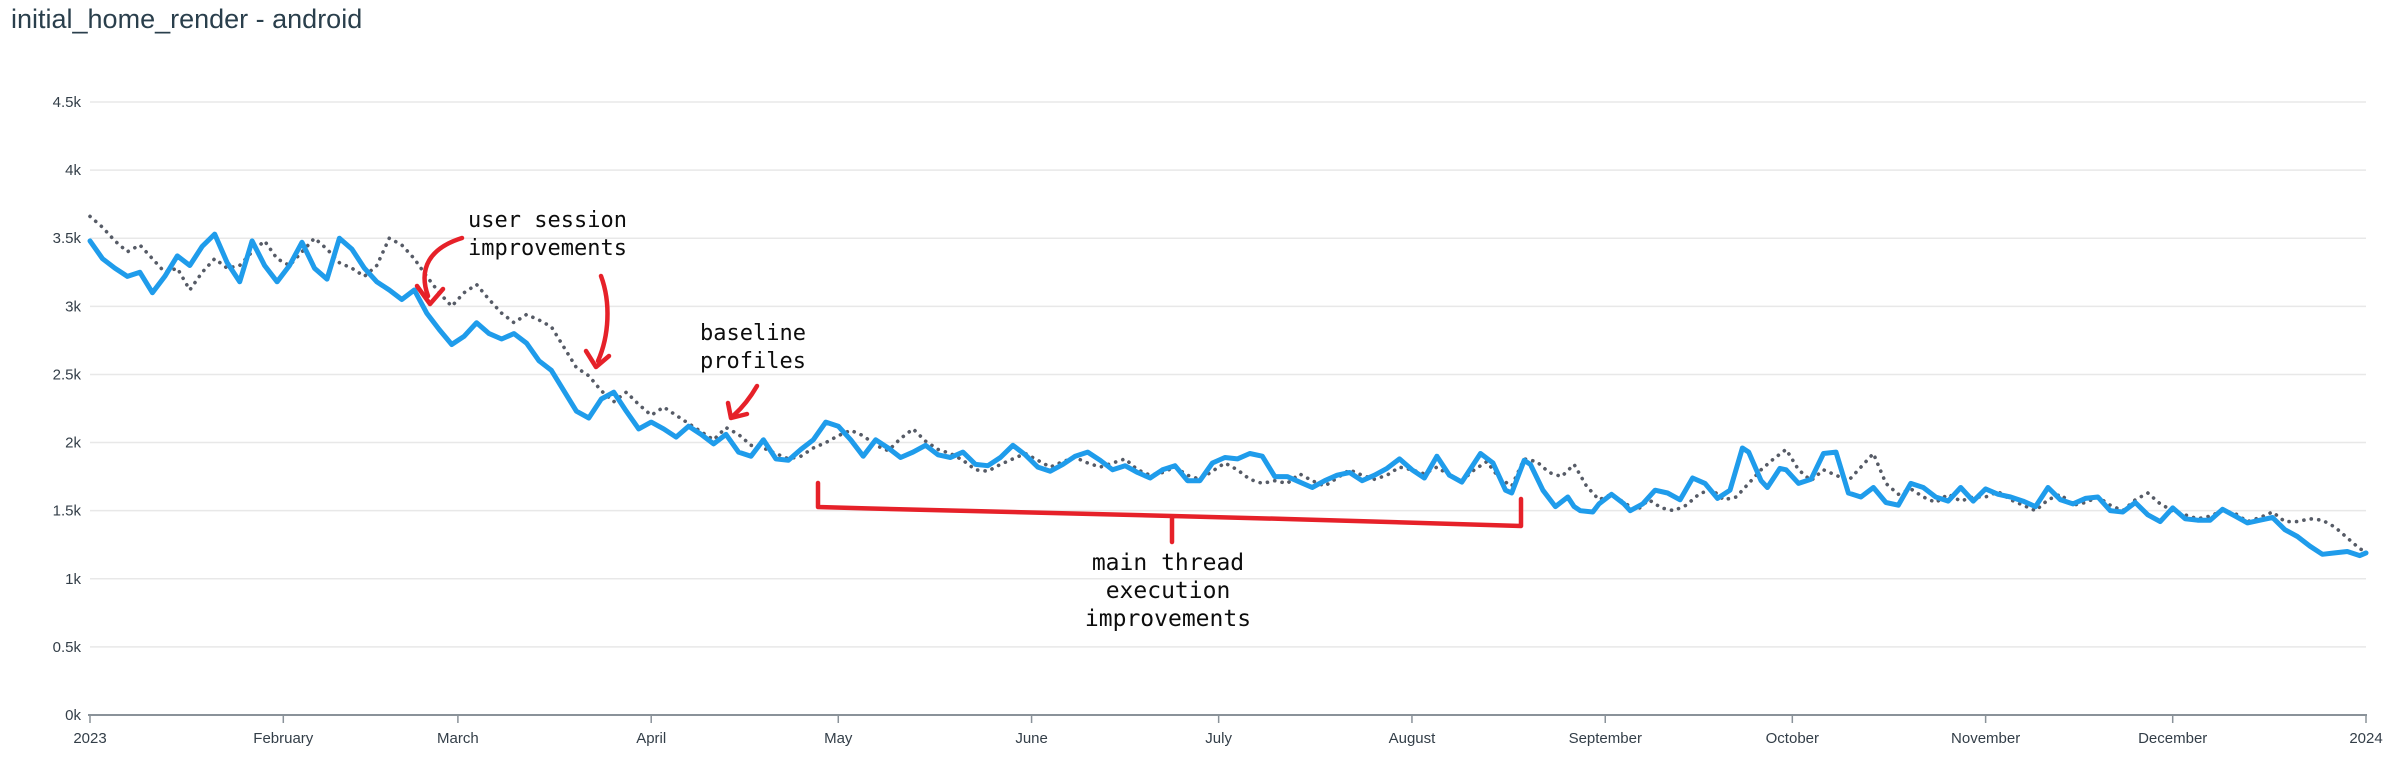 Image resolution: width=2394 pixels, height=758 pixels. What do you see at coordinates (547, 220) in the screenshot?
I see `annotation-user-session-line1: user session` at bounding box center [547, 220].